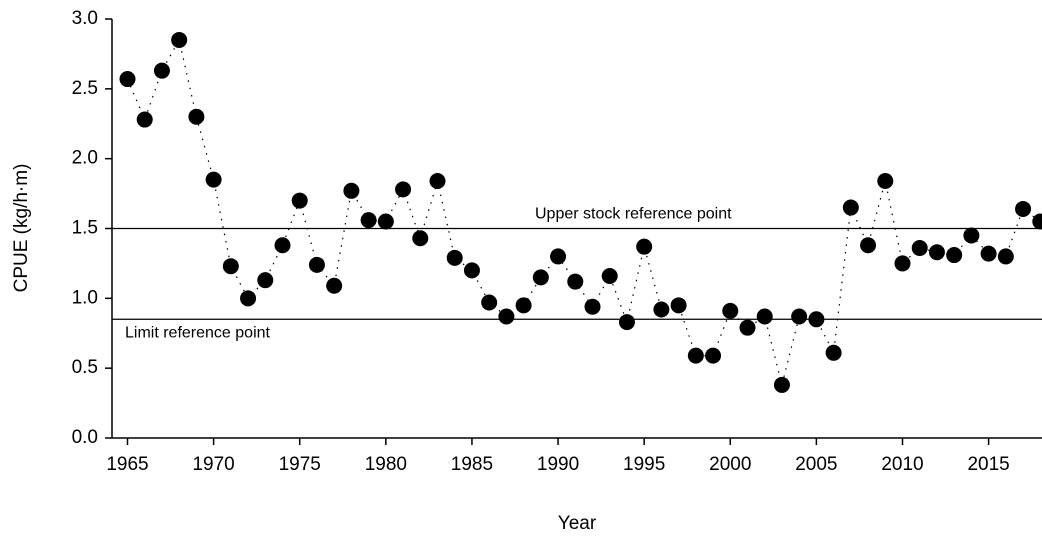 The height and width of the screenshot is (537, 1042). Describe the element at coordinates (988, 464) in the screenshot. I see `x-tick-label: 2015` at that location.